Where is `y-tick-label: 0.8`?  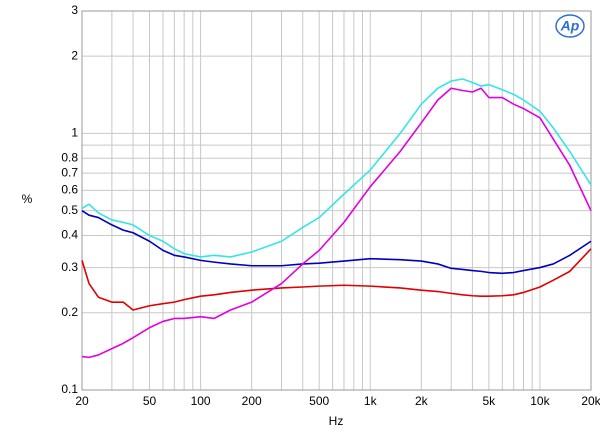
y-tick-label: 0.8 is located at coordinates (69, 157).